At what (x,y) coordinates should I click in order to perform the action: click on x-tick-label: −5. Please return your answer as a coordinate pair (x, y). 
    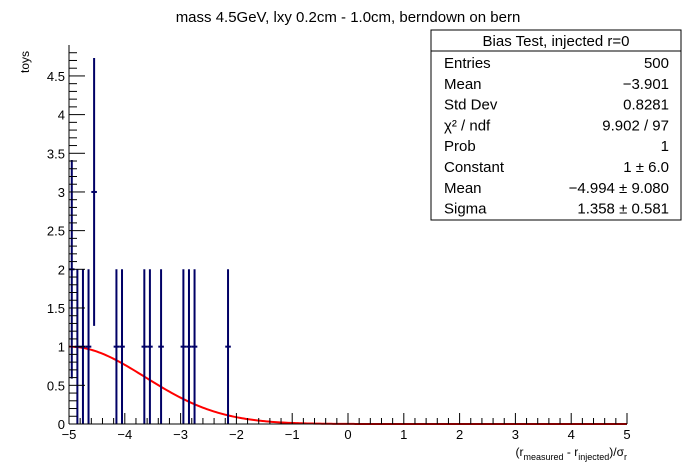
    Looking at the image, I should click on (69, 434).